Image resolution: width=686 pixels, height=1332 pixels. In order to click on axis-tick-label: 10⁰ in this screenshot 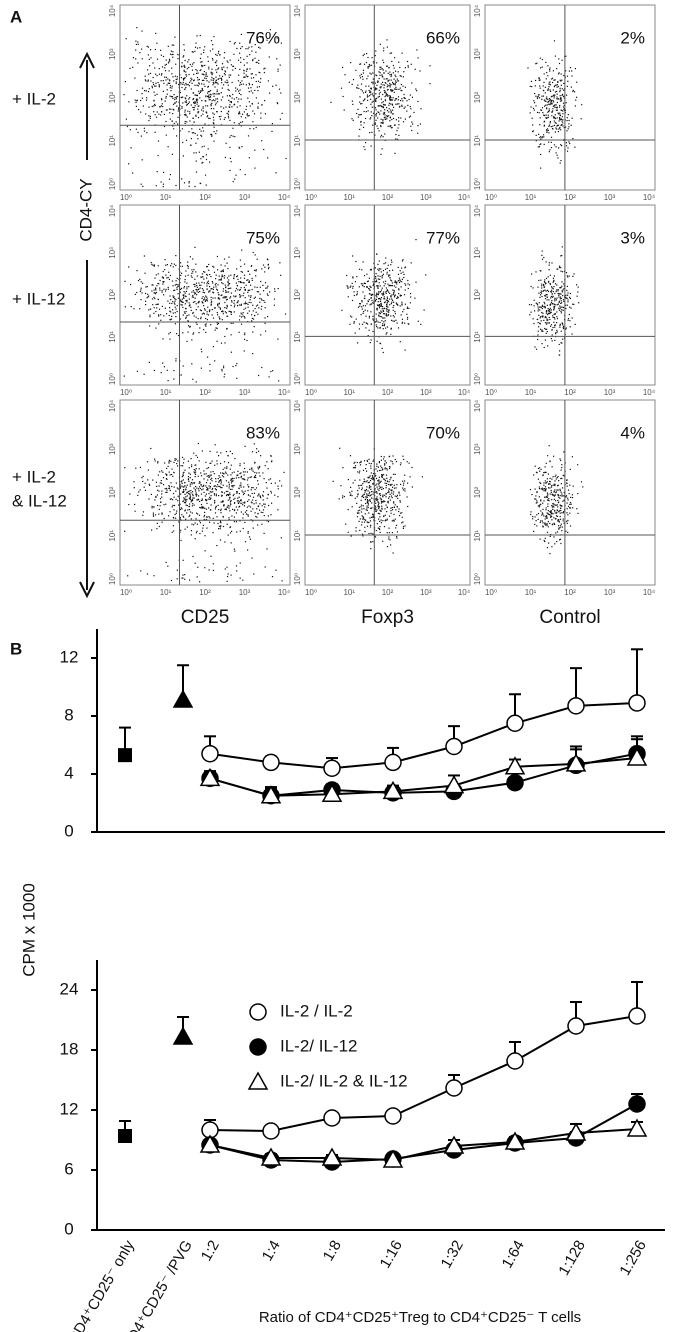, I will do `click(491, 392)`.